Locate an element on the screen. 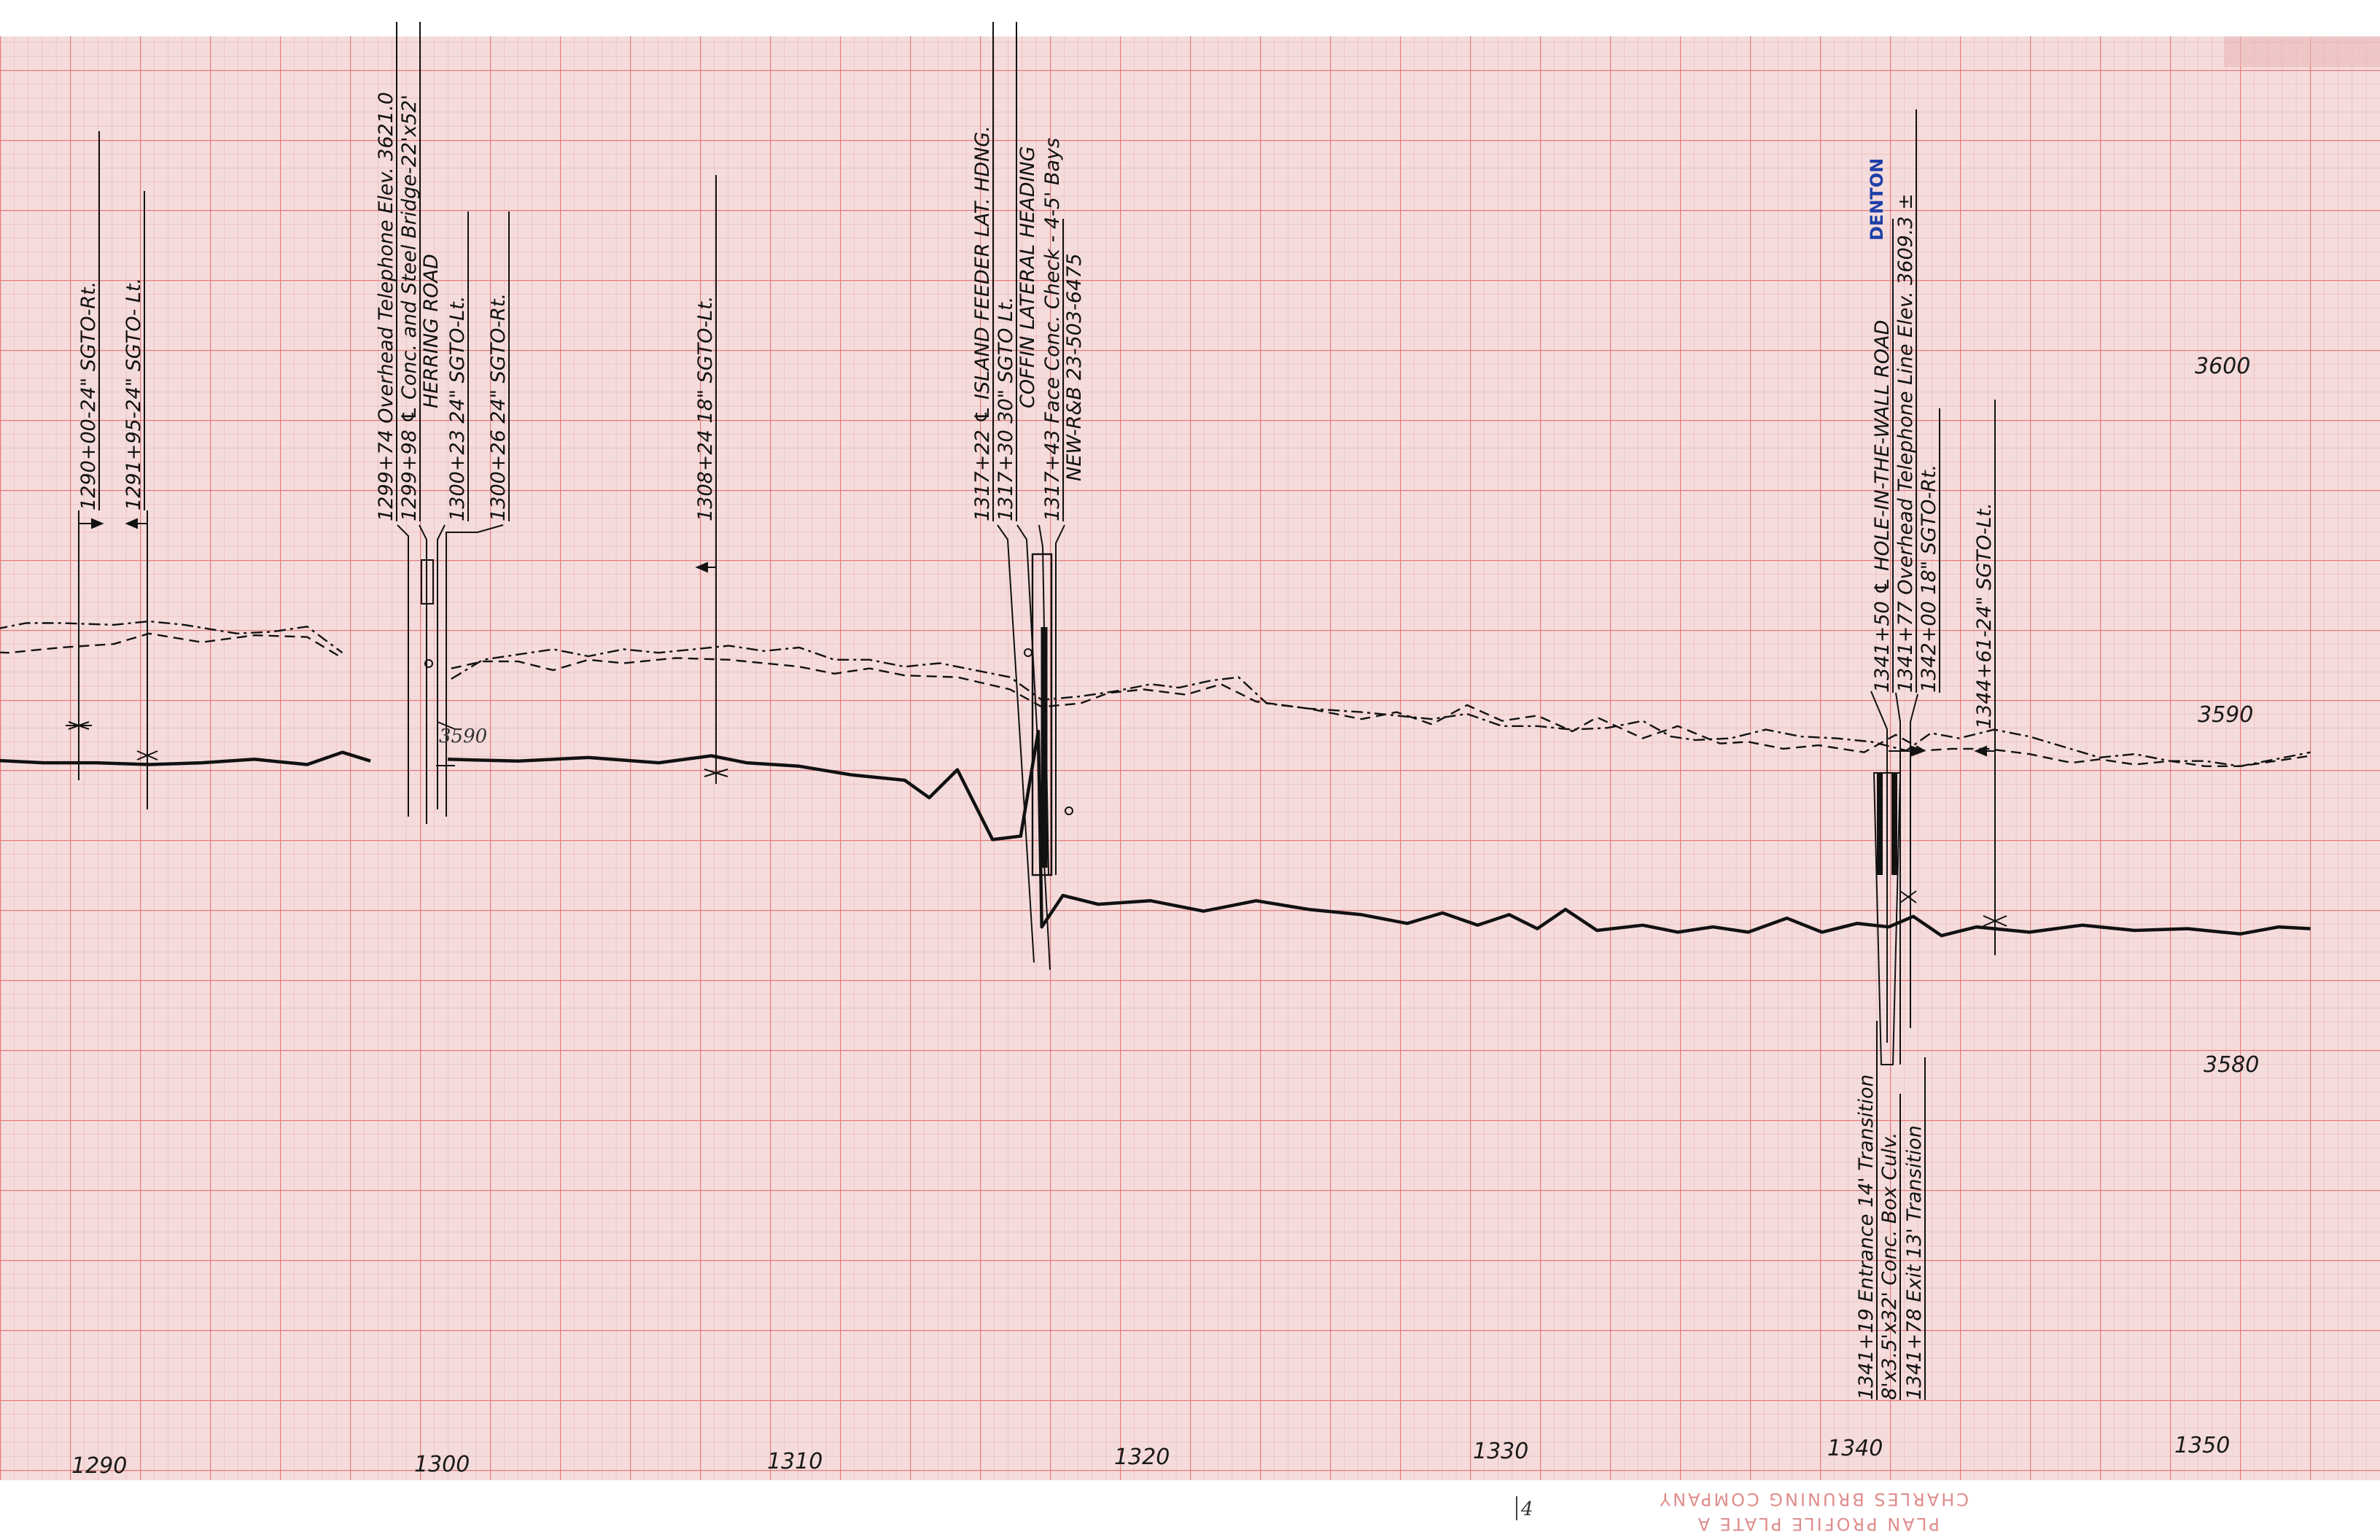  note-1291: 1291+95-24" SGTO- Lt. is located at coordinates (133, 394).